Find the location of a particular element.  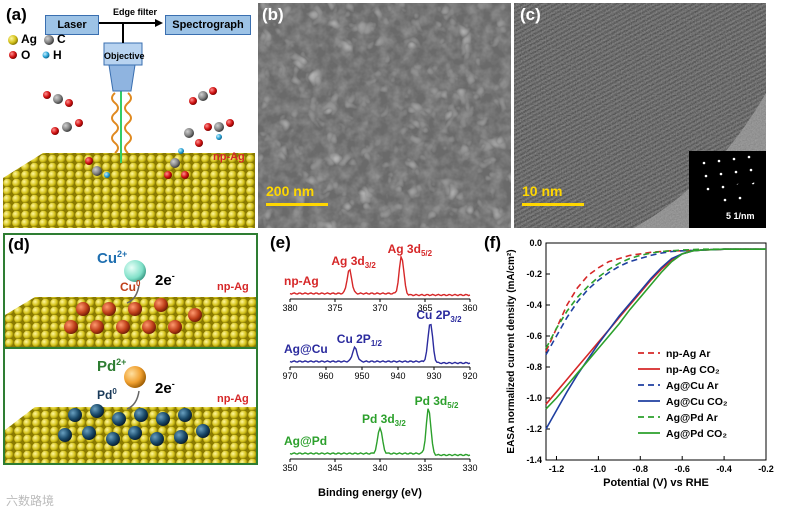

c-atom-icon is located at coordinates (49, 40).